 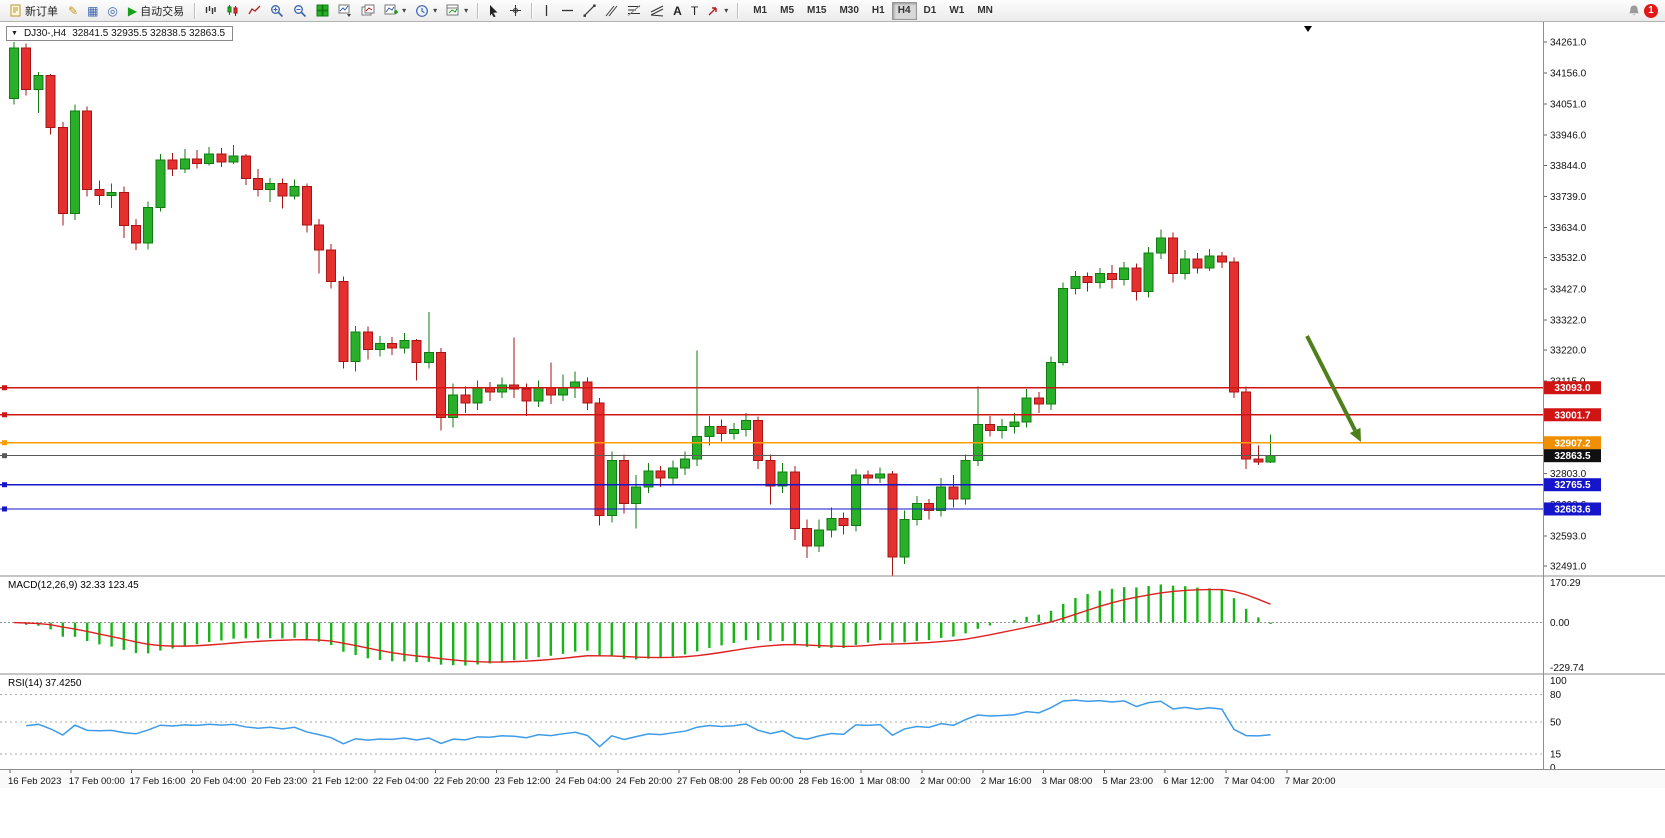 I want to click on rsi-axis-label: 0, so click(x=1553, y=768).